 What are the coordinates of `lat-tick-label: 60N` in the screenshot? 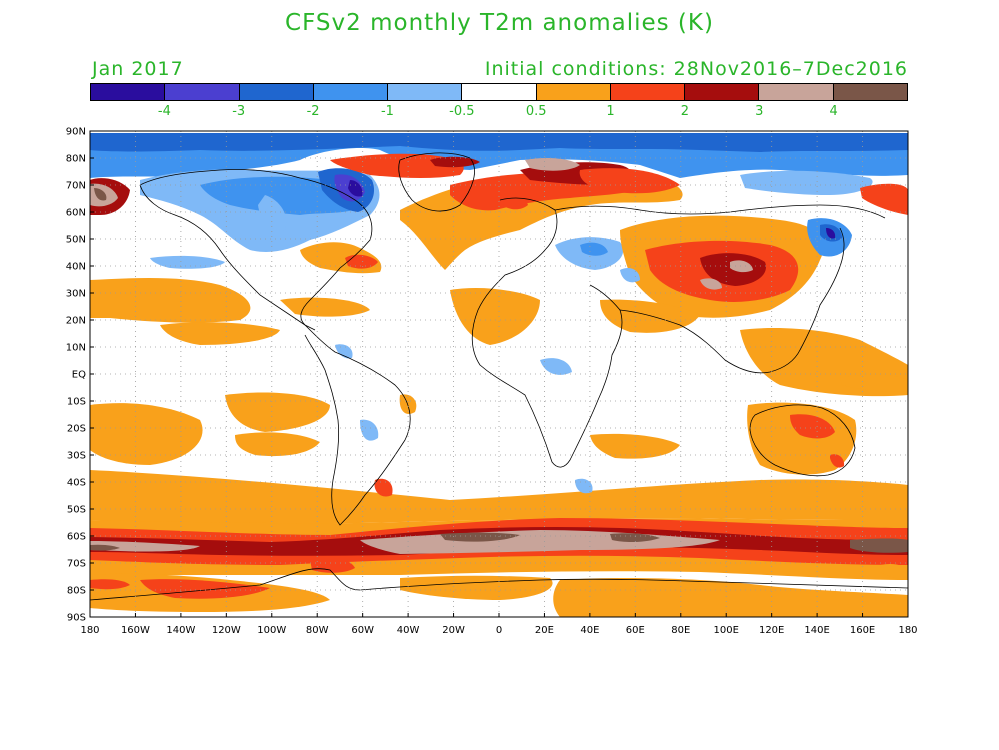 It's located at (76, 213).